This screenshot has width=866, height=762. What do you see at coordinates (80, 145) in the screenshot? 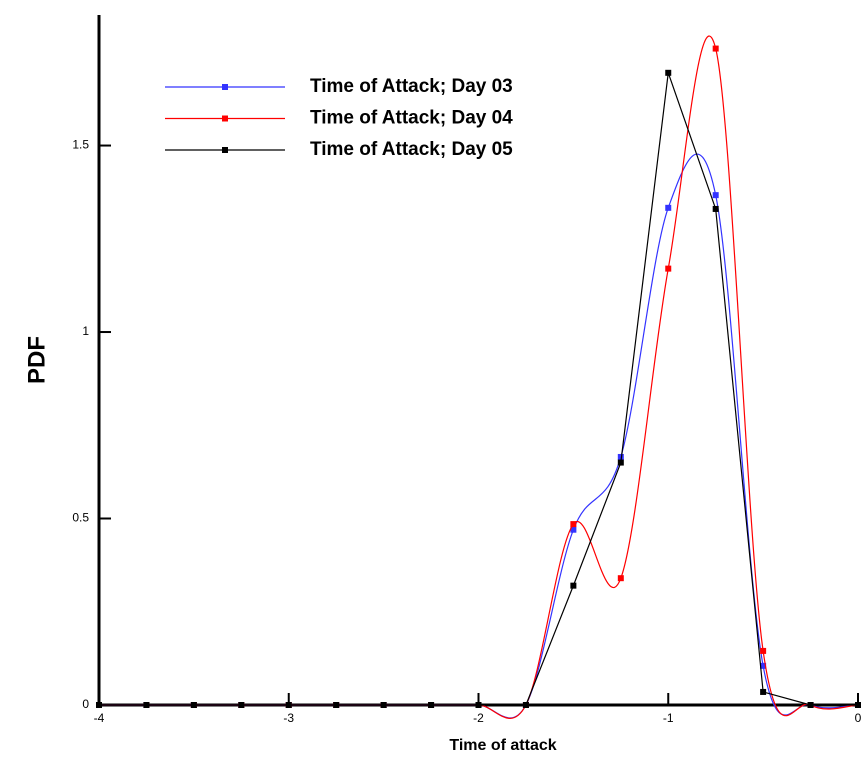
I see `y-tick-label: 1.5` at bounding box center [80, 145].